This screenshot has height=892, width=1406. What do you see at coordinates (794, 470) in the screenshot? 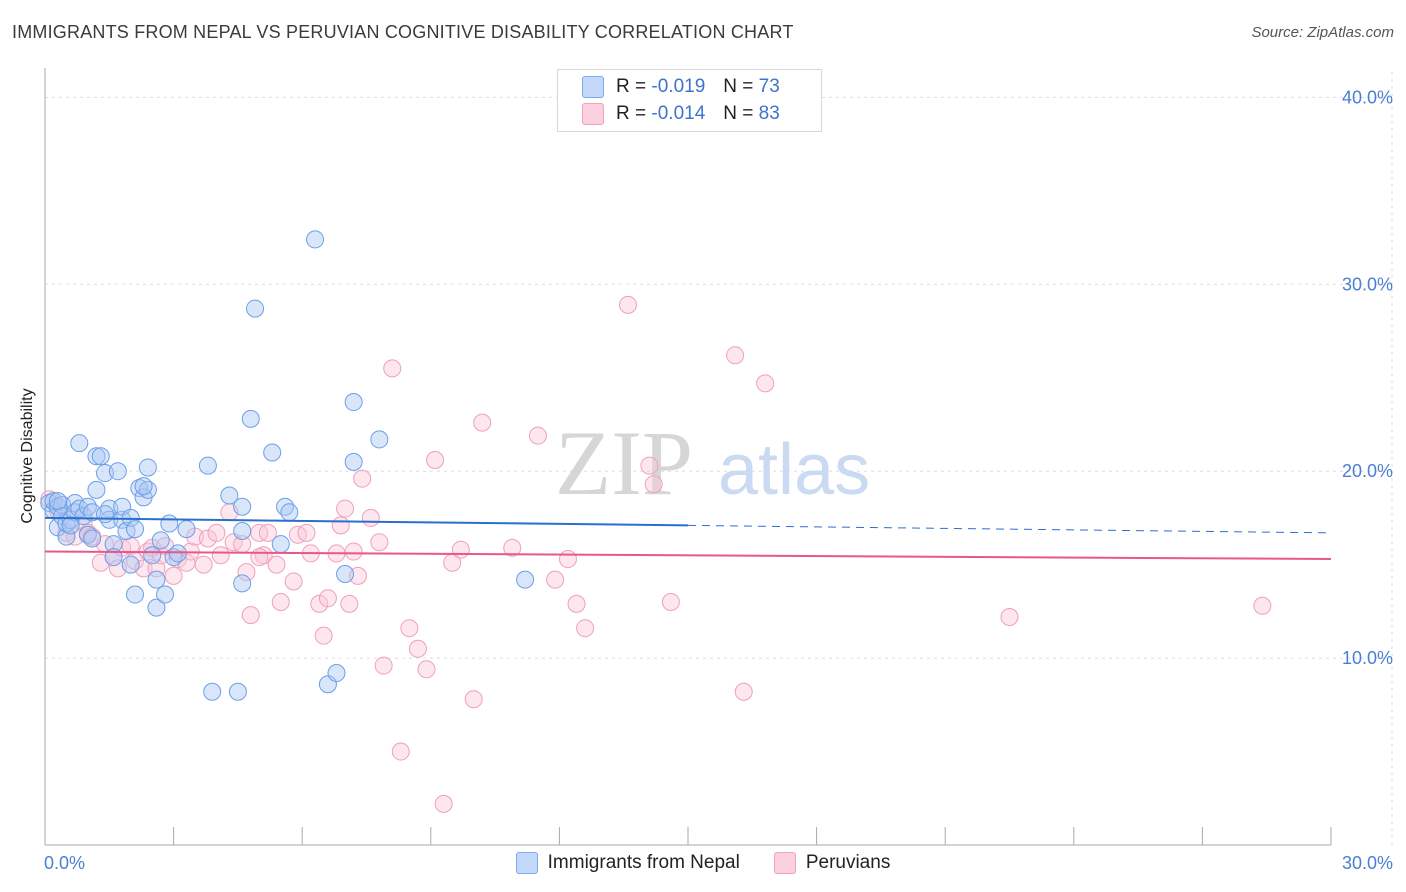
I see `watermark-atlas: atlas` at bounding box center [794, 470].